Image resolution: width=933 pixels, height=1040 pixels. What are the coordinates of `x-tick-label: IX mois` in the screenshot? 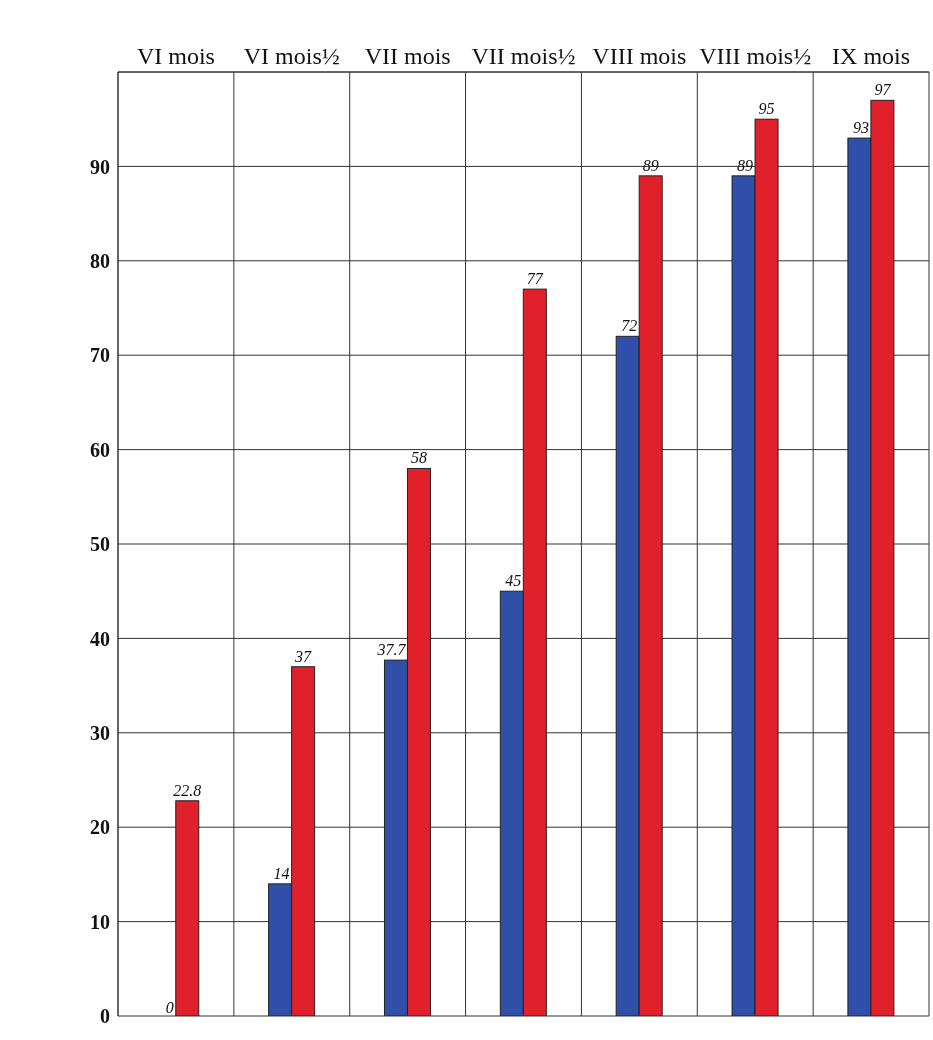 It's located at (871, 56).